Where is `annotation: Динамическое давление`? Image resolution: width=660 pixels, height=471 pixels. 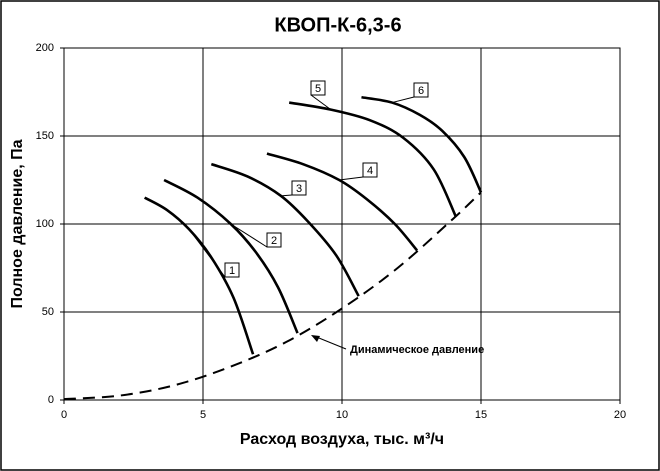 annotation: Динамическое давление is located at coordinates (417, 350).